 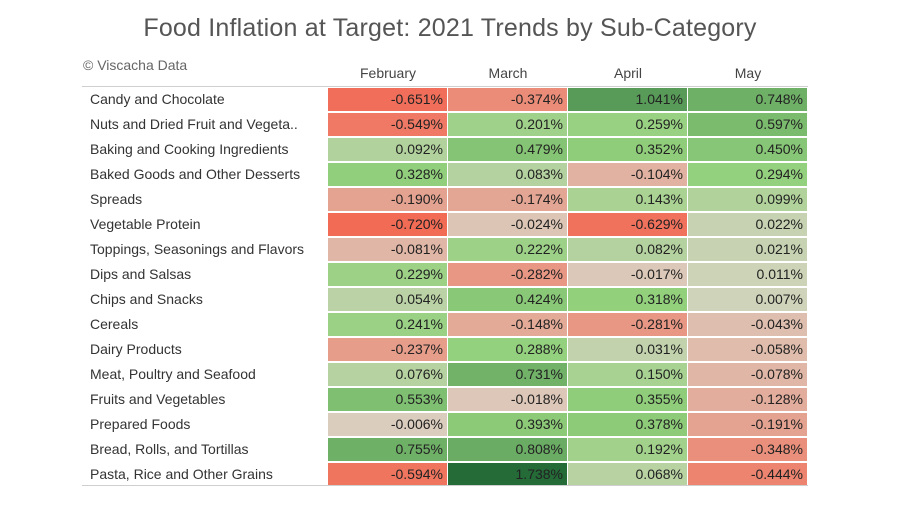 What do you see at coordinates (135, 65) in the screenshot?
I see `credit-text: © Viscacha Data` at bounding box center [135, 65].